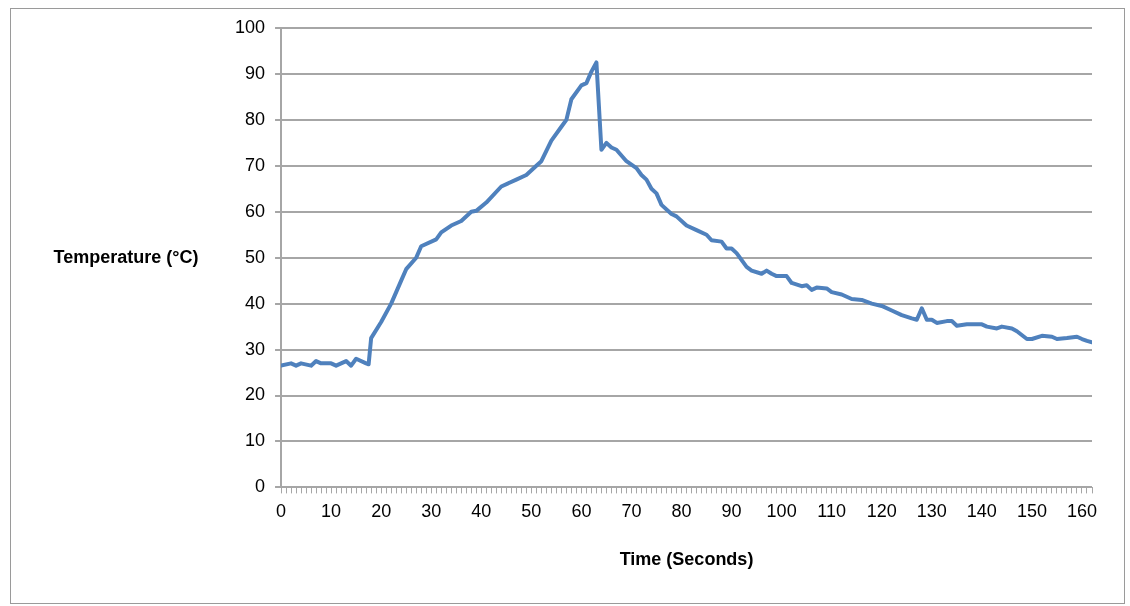  Describe the element at coordinates (255, 440) in the screenshot. I see `y-tick-label: 10` at that location.